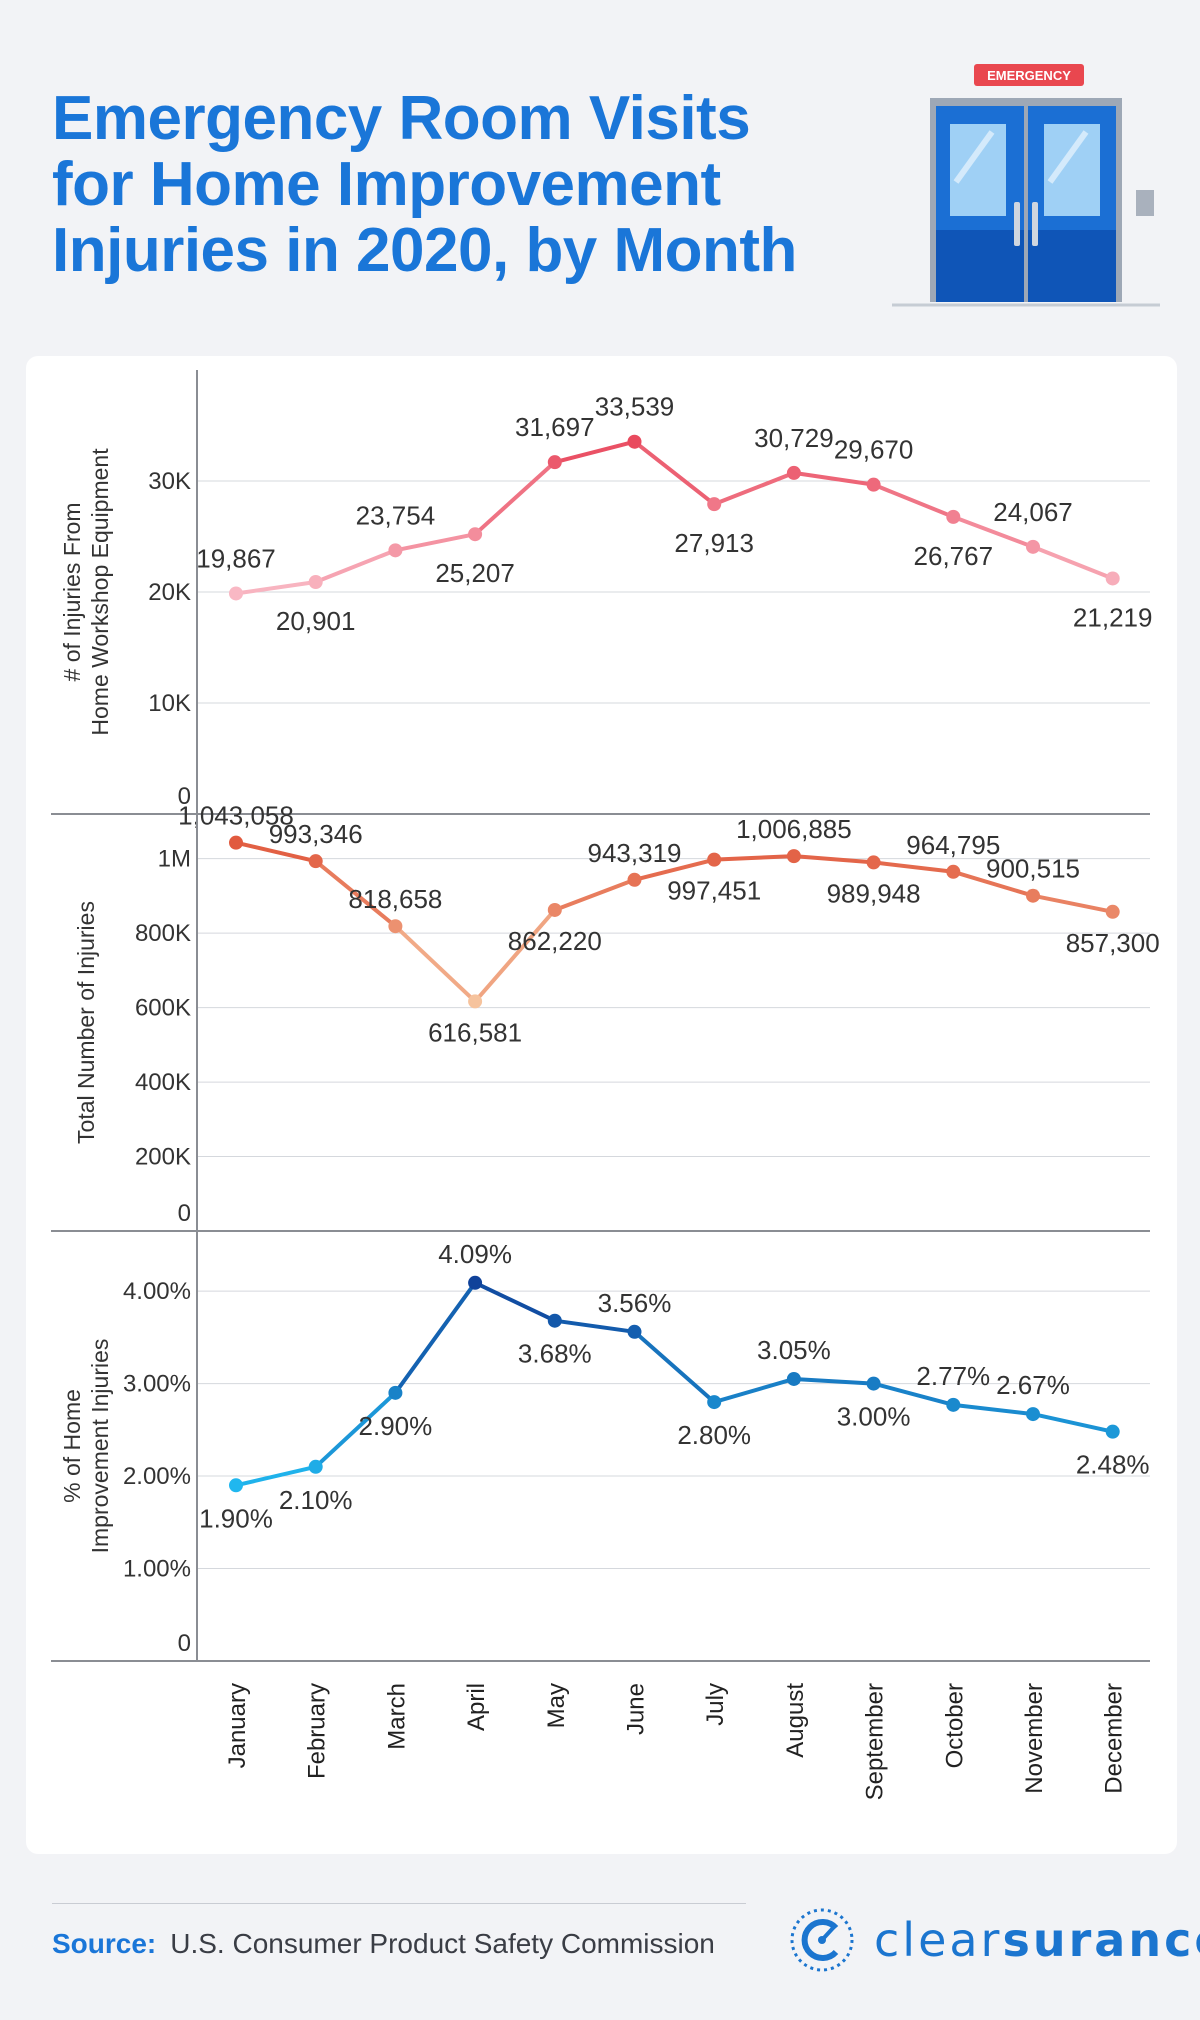 The image size is (1200, 2020). I want to click on data-label: 862,220, so click(555, 941).